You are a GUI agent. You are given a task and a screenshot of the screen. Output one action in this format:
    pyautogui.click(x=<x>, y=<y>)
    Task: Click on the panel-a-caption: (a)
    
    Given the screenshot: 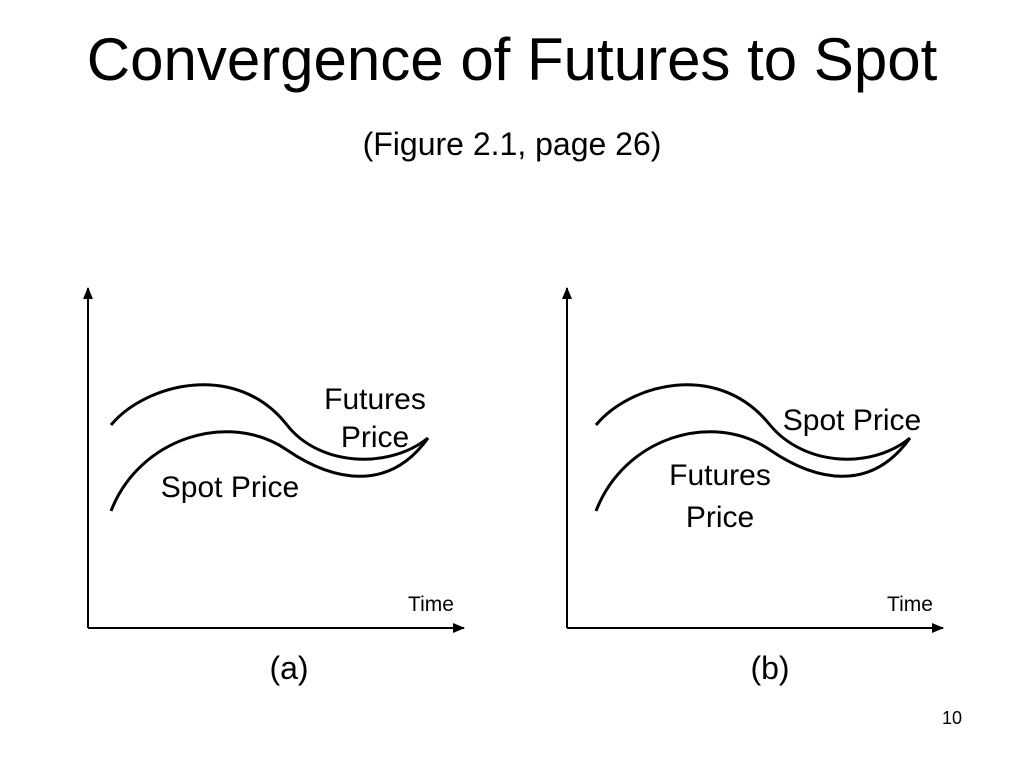 What is the action you would take?
    pyautogui.click(x=288, y=668)
    